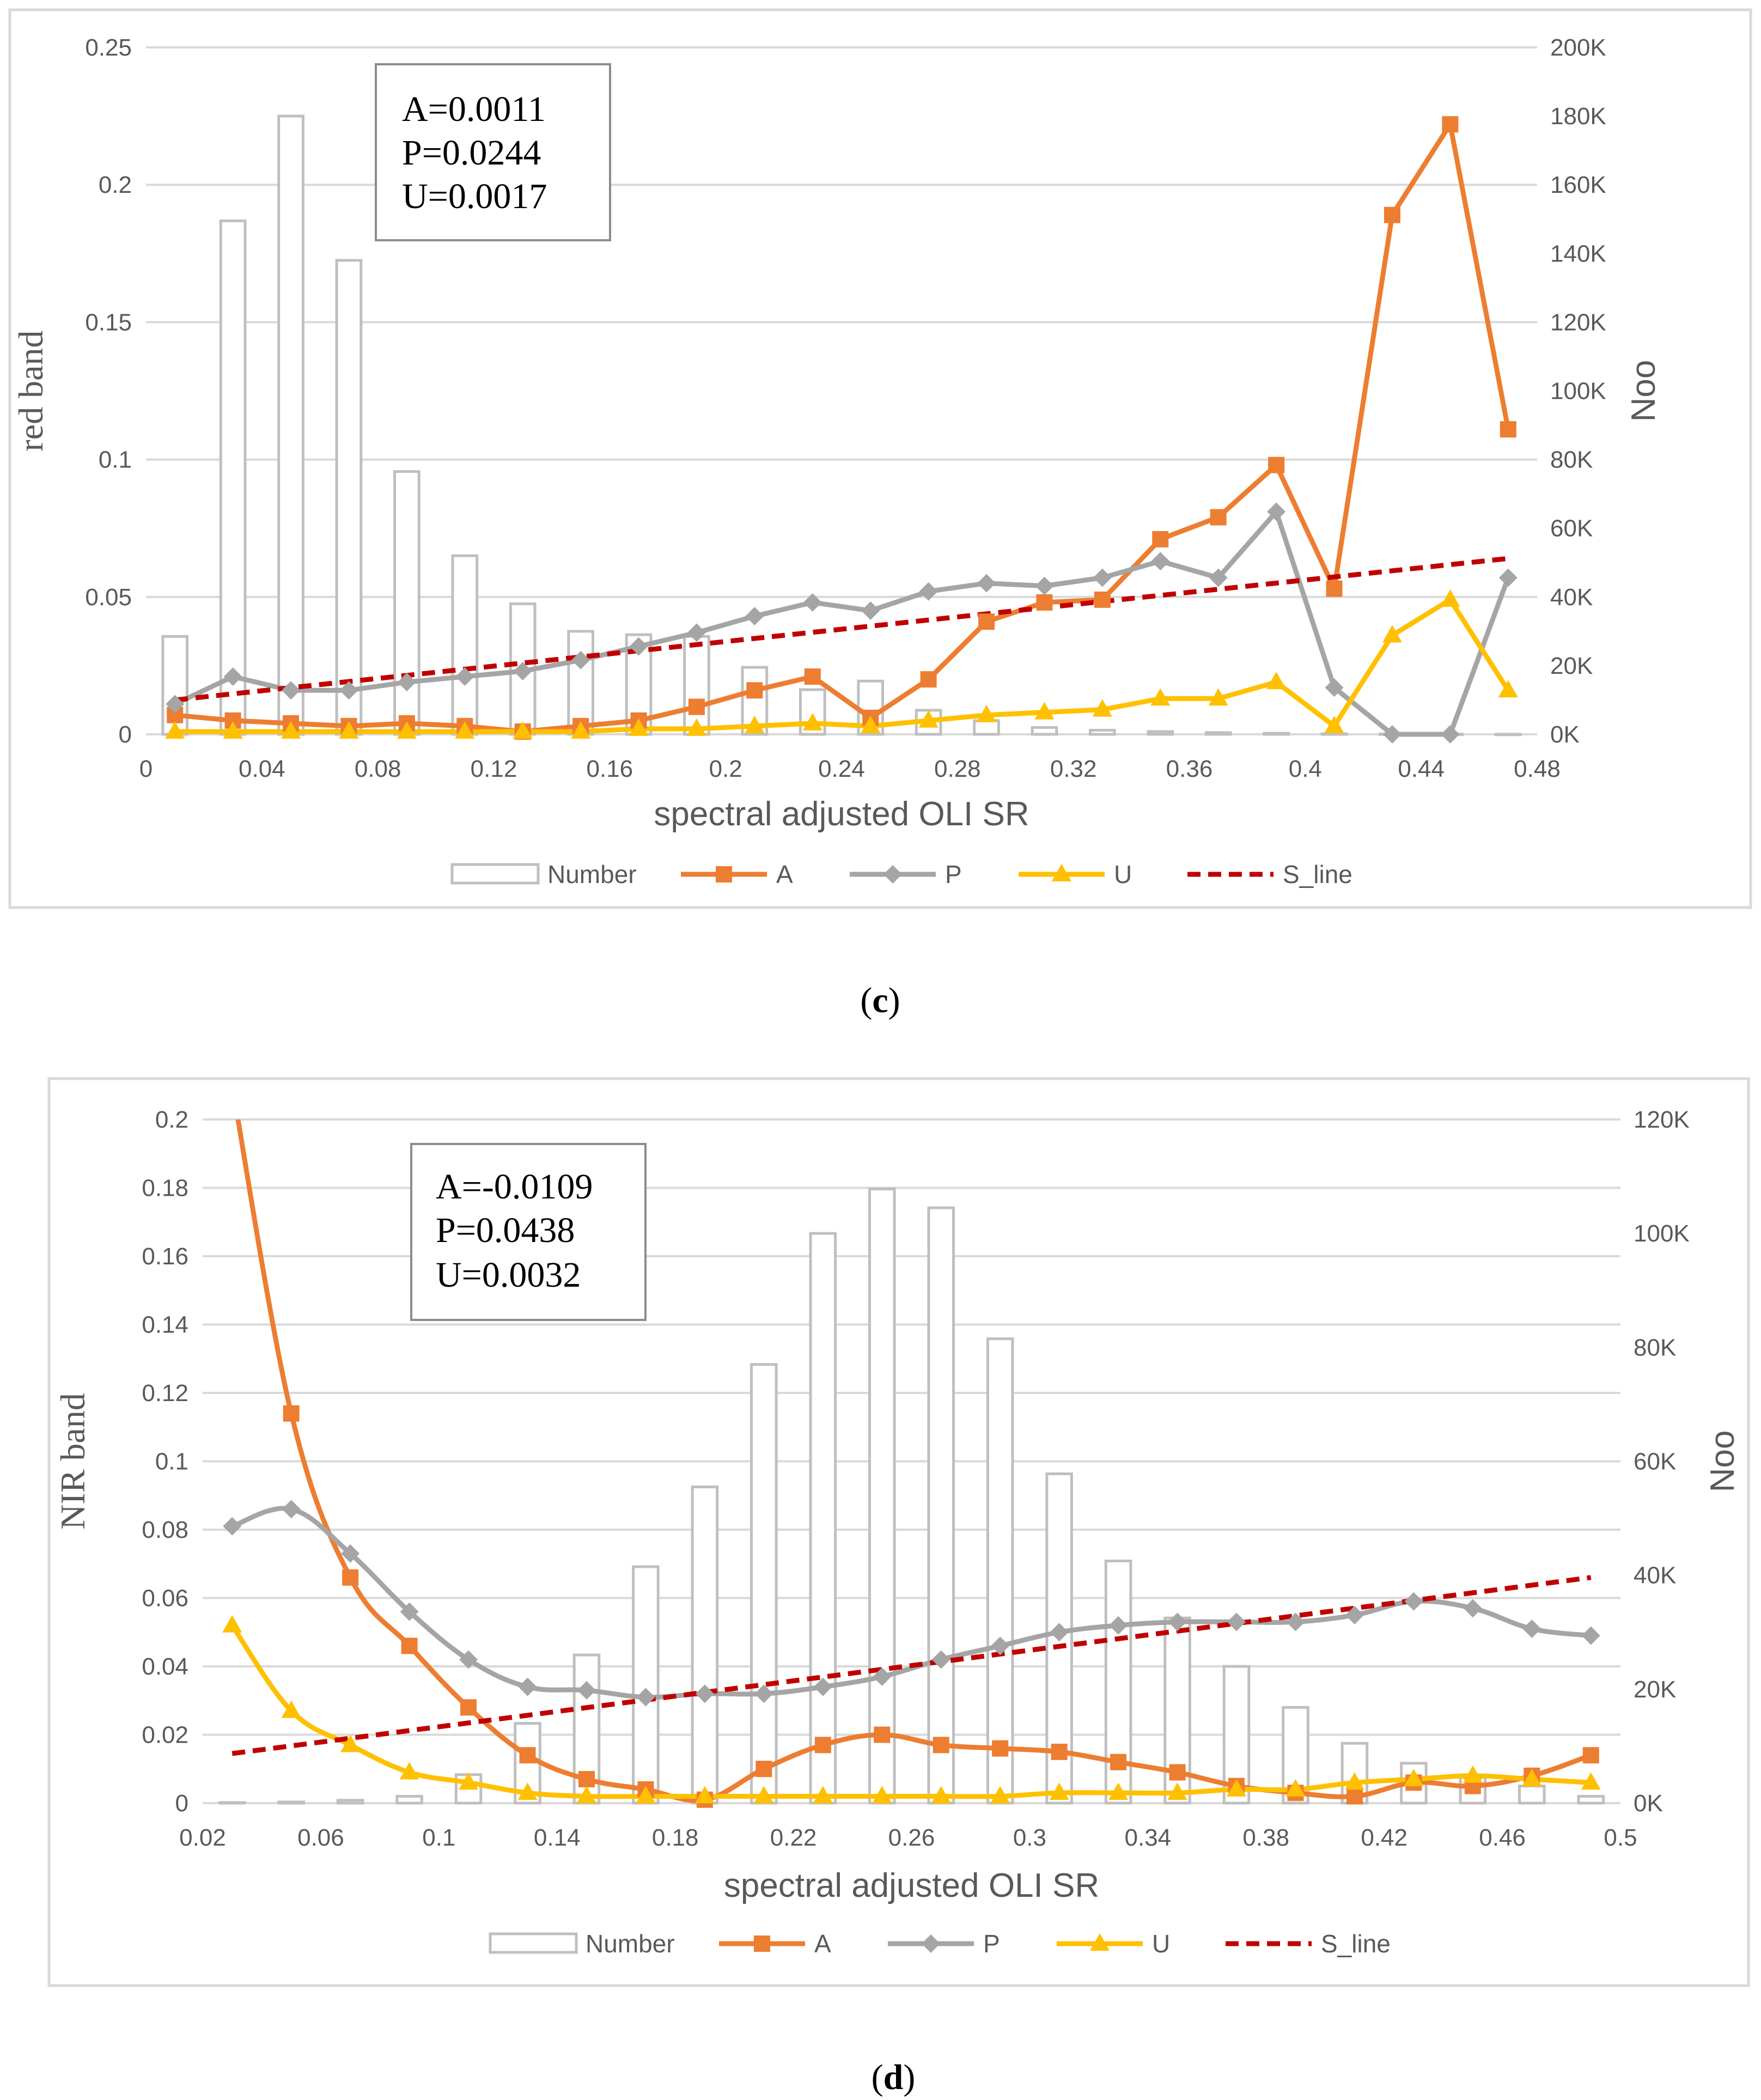 Image resolution: width=1761 pixels, height=2100 pixels. I want to click on y-tick-label: 0.02, so click(165, 1735).